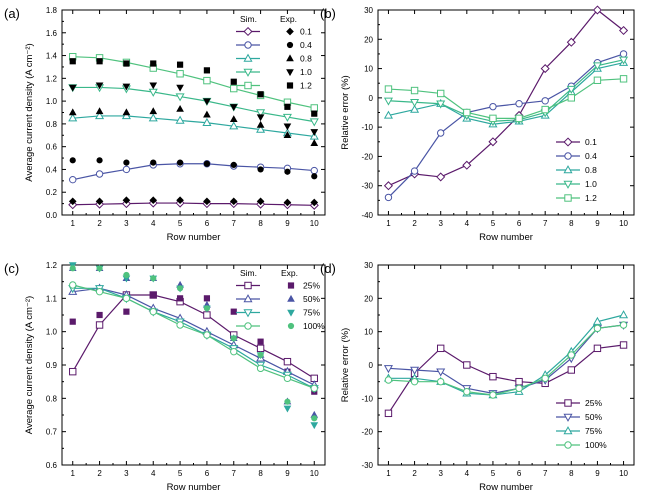 This screenshot has height=492, width=650. What do you see at coordinates (414, 223) in the screenshot?
I see `x-tick-label: 2` at bounding box center [414, 223].